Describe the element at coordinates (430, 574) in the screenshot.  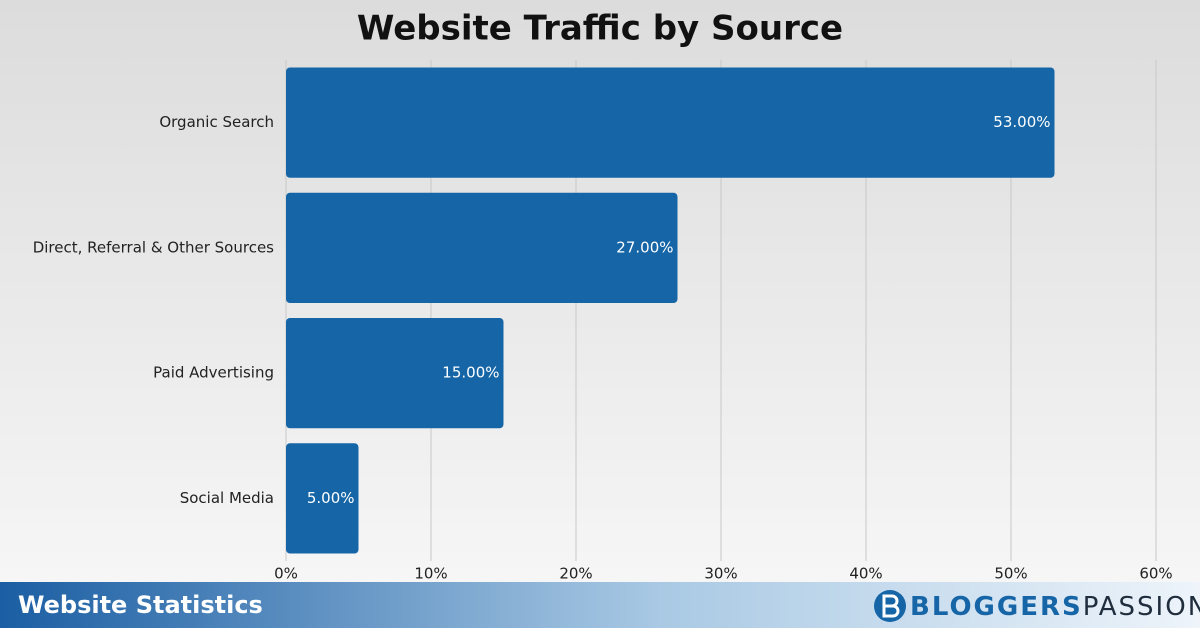
I see `x-tick-label: 10%` at that location.